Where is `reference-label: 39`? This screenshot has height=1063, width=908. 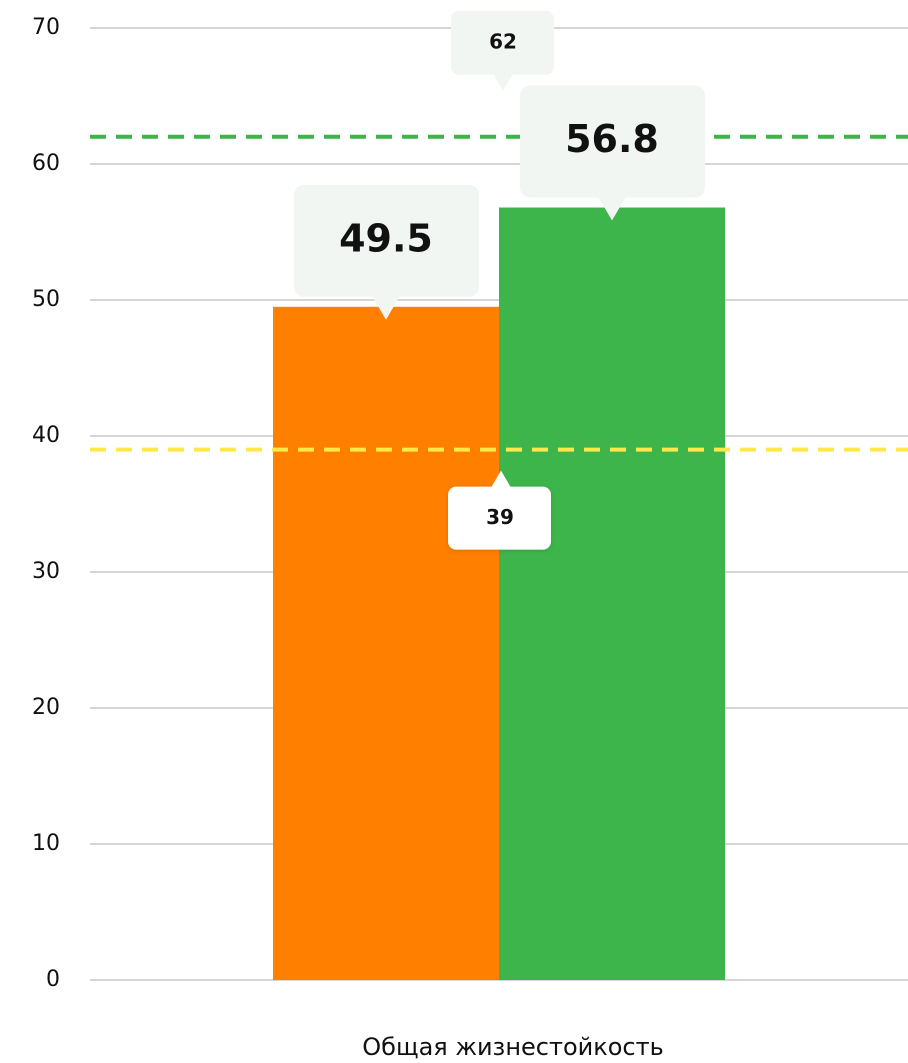 reference-label: 39 is located at coordinates (500, 517).